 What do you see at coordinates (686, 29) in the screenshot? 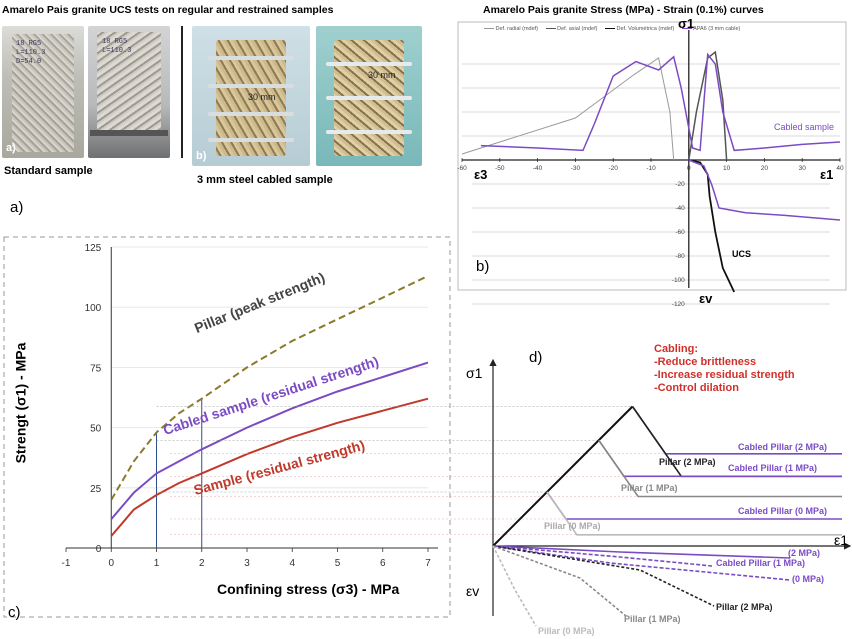
I see `legend-swatch-apa6` at bounding box center [686, 29].